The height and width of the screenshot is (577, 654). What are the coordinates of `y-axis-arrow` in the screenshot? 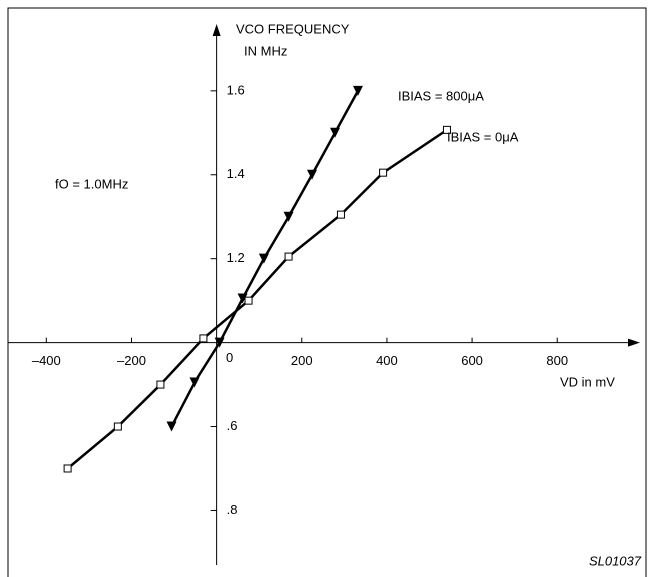 It's located at (216, 30).